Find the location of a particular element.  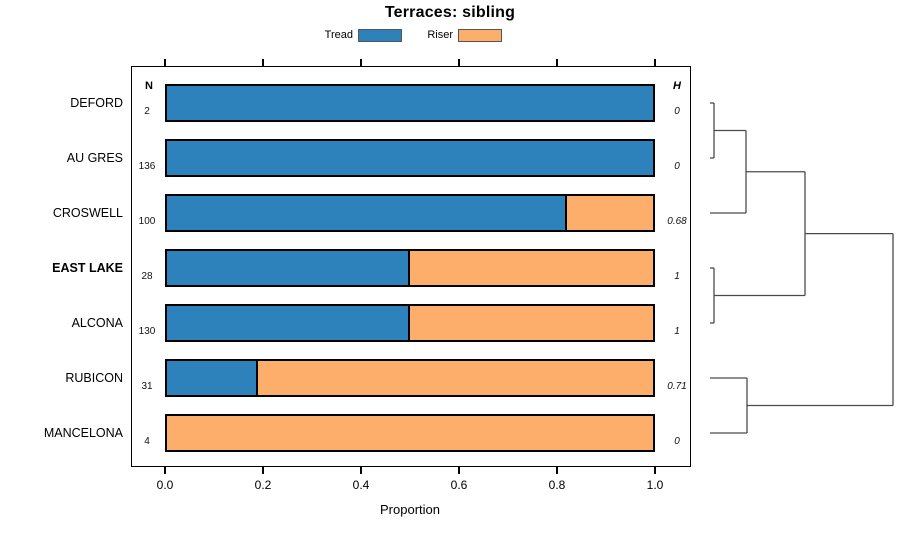

x-tick-label: 0.0 is located at coordinates (165, 485).